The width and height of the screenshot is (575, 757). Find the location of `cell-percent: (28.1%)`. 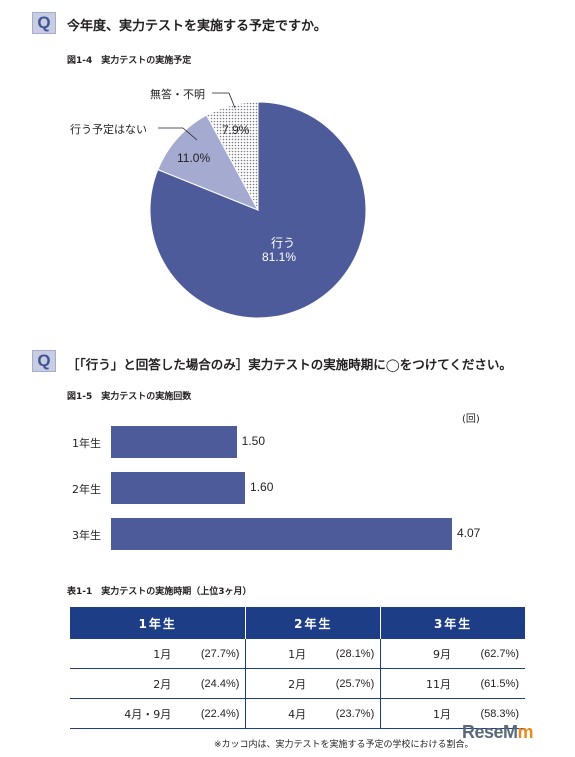

cell-percent: (28.1%) is located at coordinates (346, 654).